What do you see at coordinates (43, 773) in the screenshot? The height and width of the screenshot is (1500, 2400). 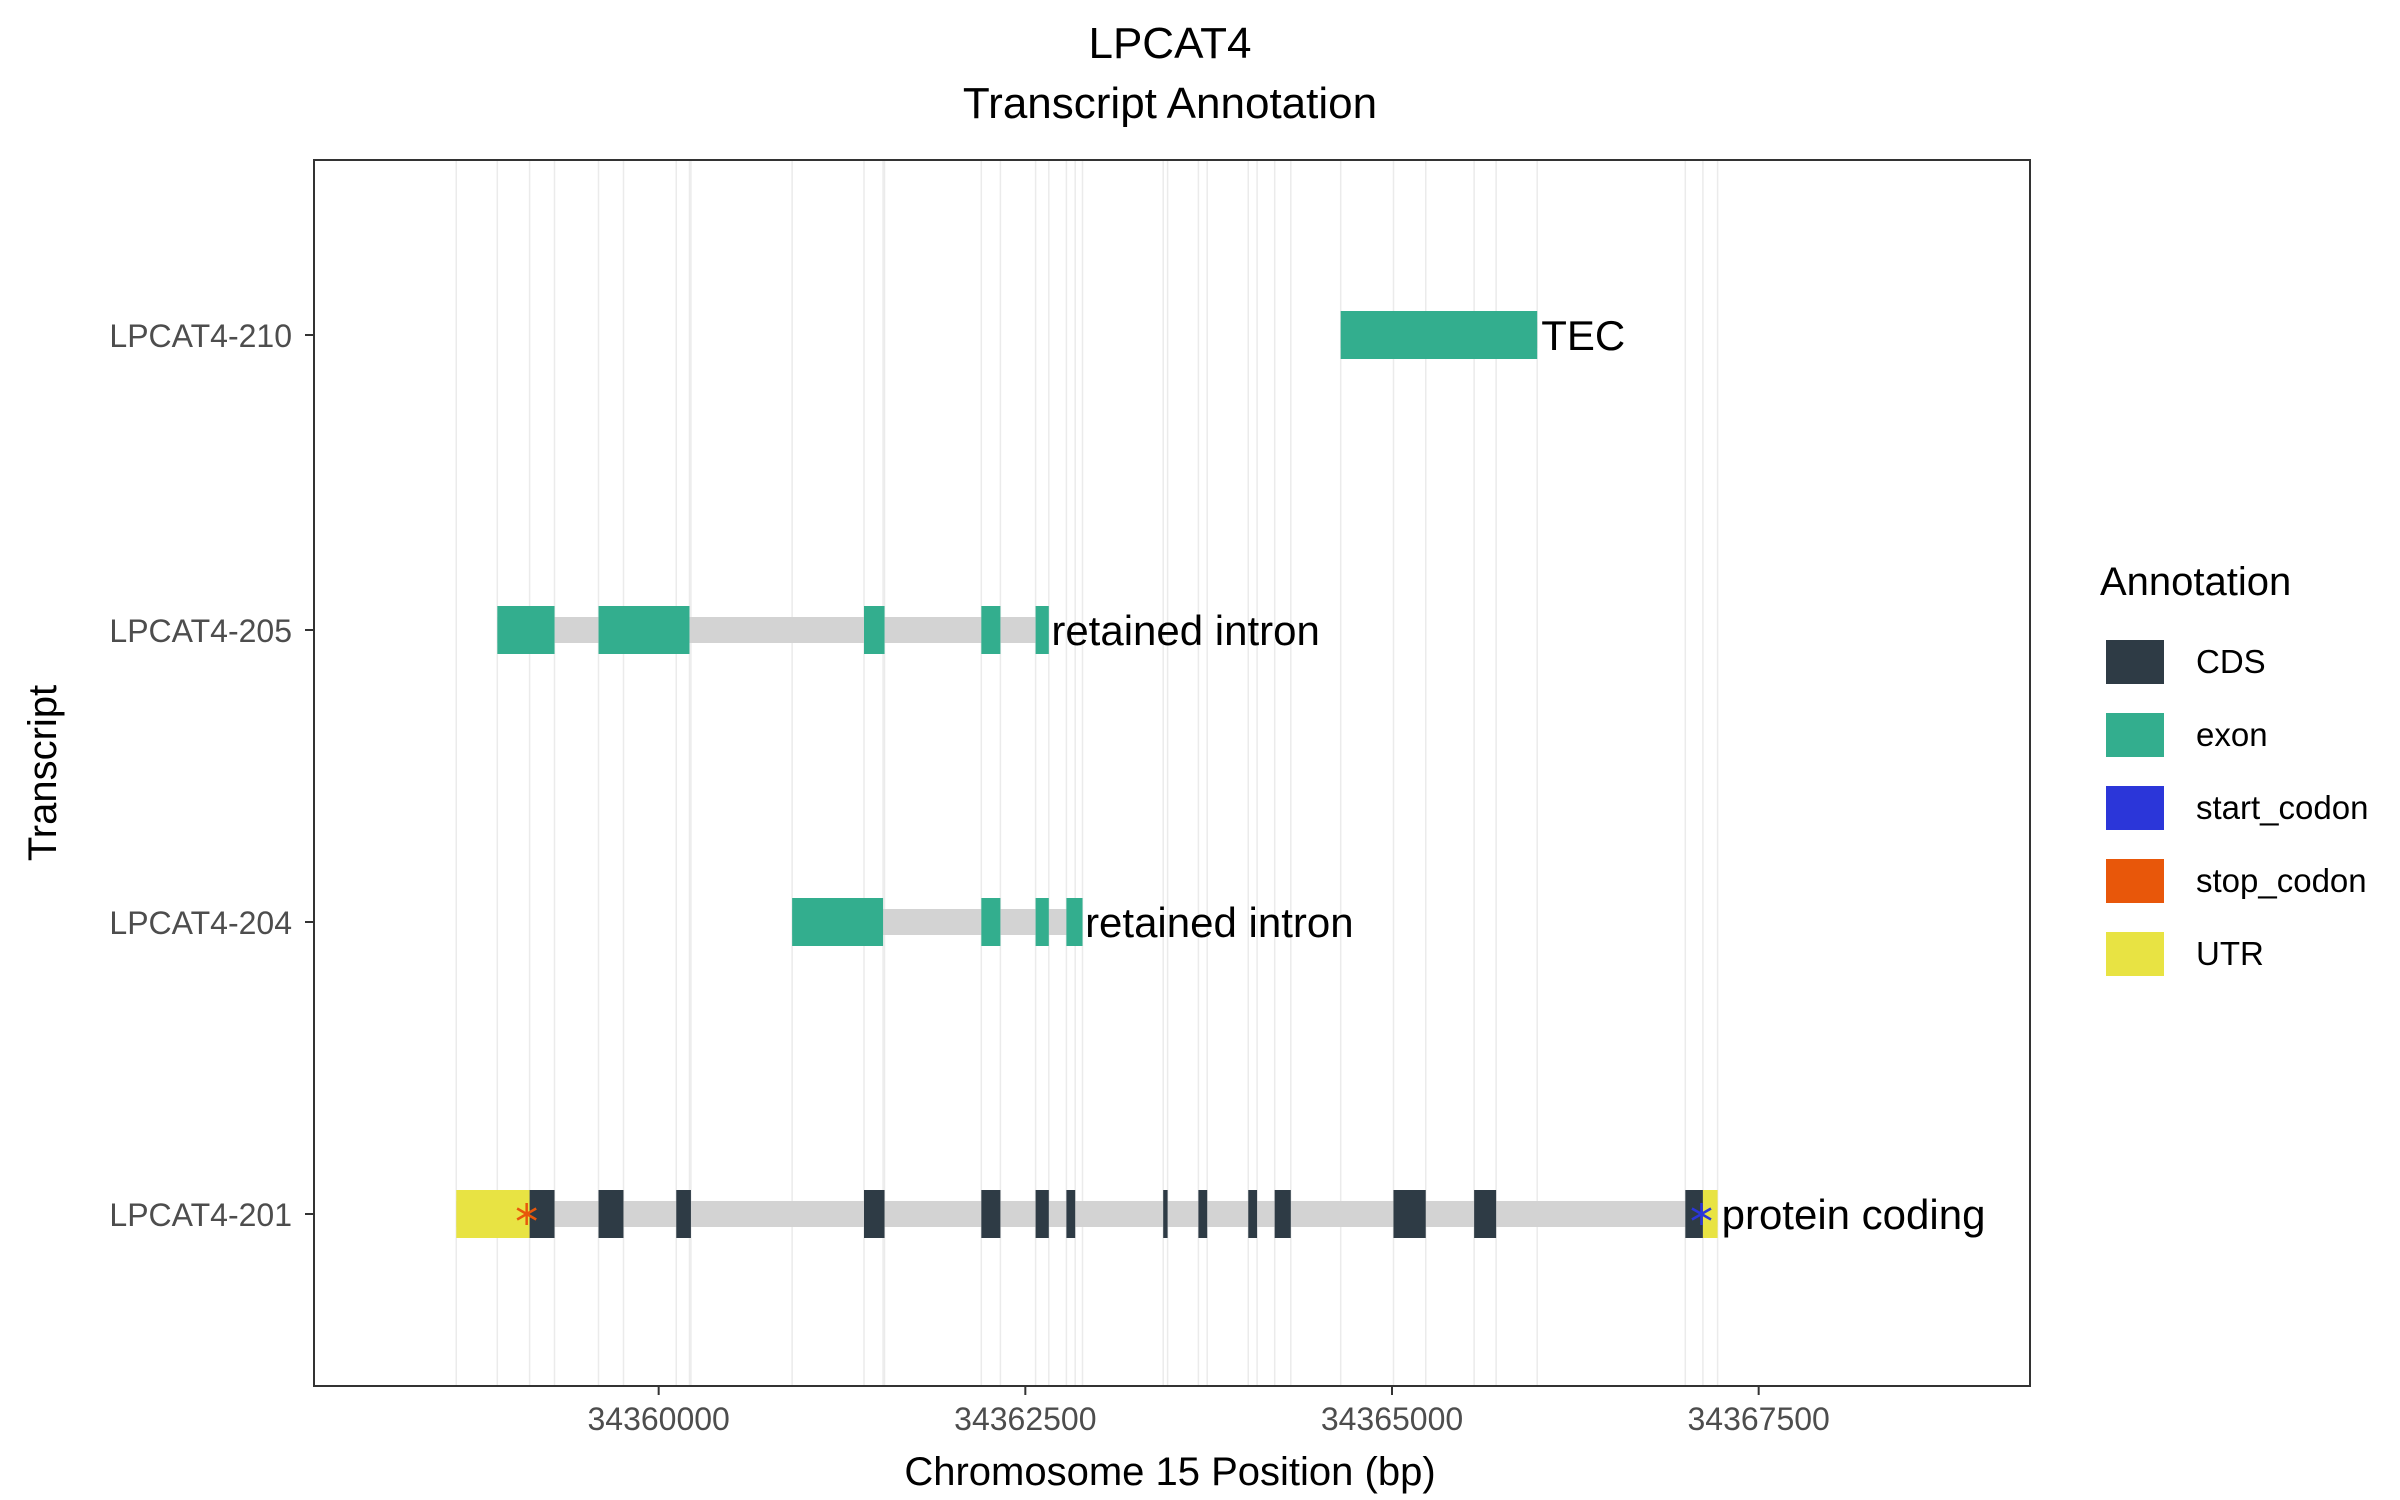 I see `y-axis-title: Transcript` at bounding box center [43, 773].